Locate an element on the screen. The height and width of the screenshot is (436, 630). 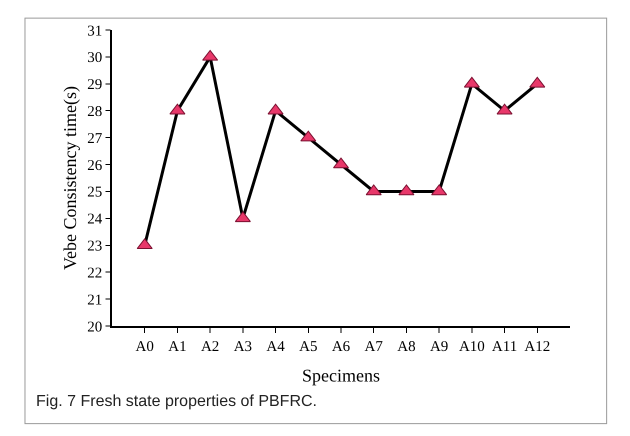
y-tick-label: 26 is located at coordinates (95, 166).